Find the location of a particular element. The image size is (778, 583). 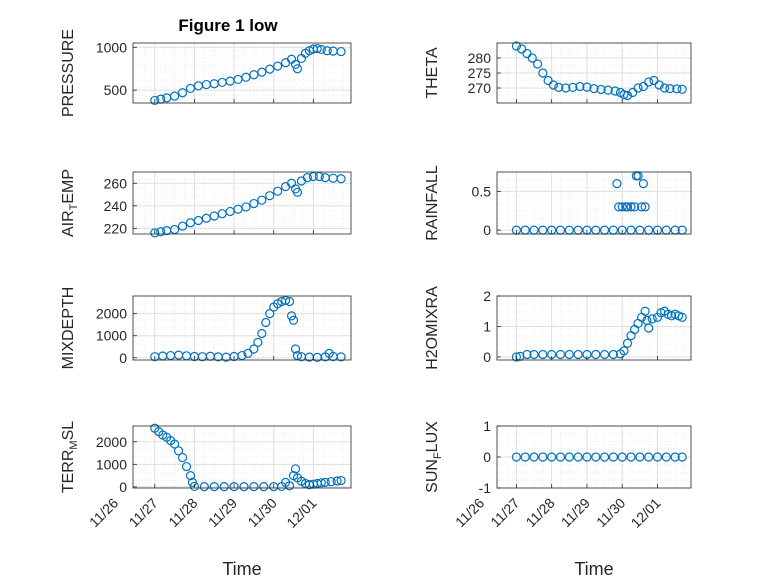

y-tick-label: 220 is located at coordinates (116, 228).